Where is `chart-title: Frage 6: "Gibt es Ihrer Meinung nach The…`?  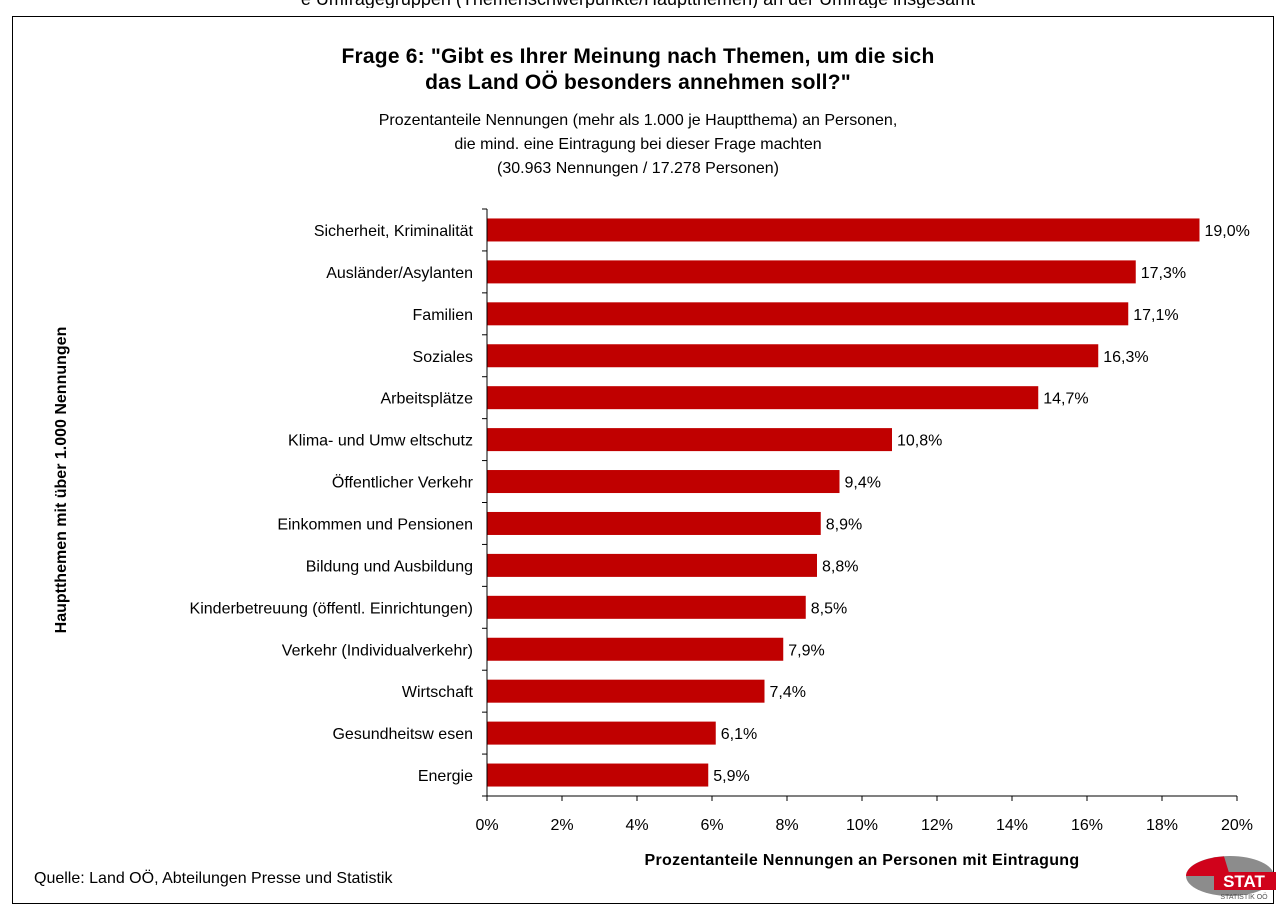 chart-title: Frage 6: "Gibt es Ihrer Meinung nach The… is located at coordinates (638, 70).